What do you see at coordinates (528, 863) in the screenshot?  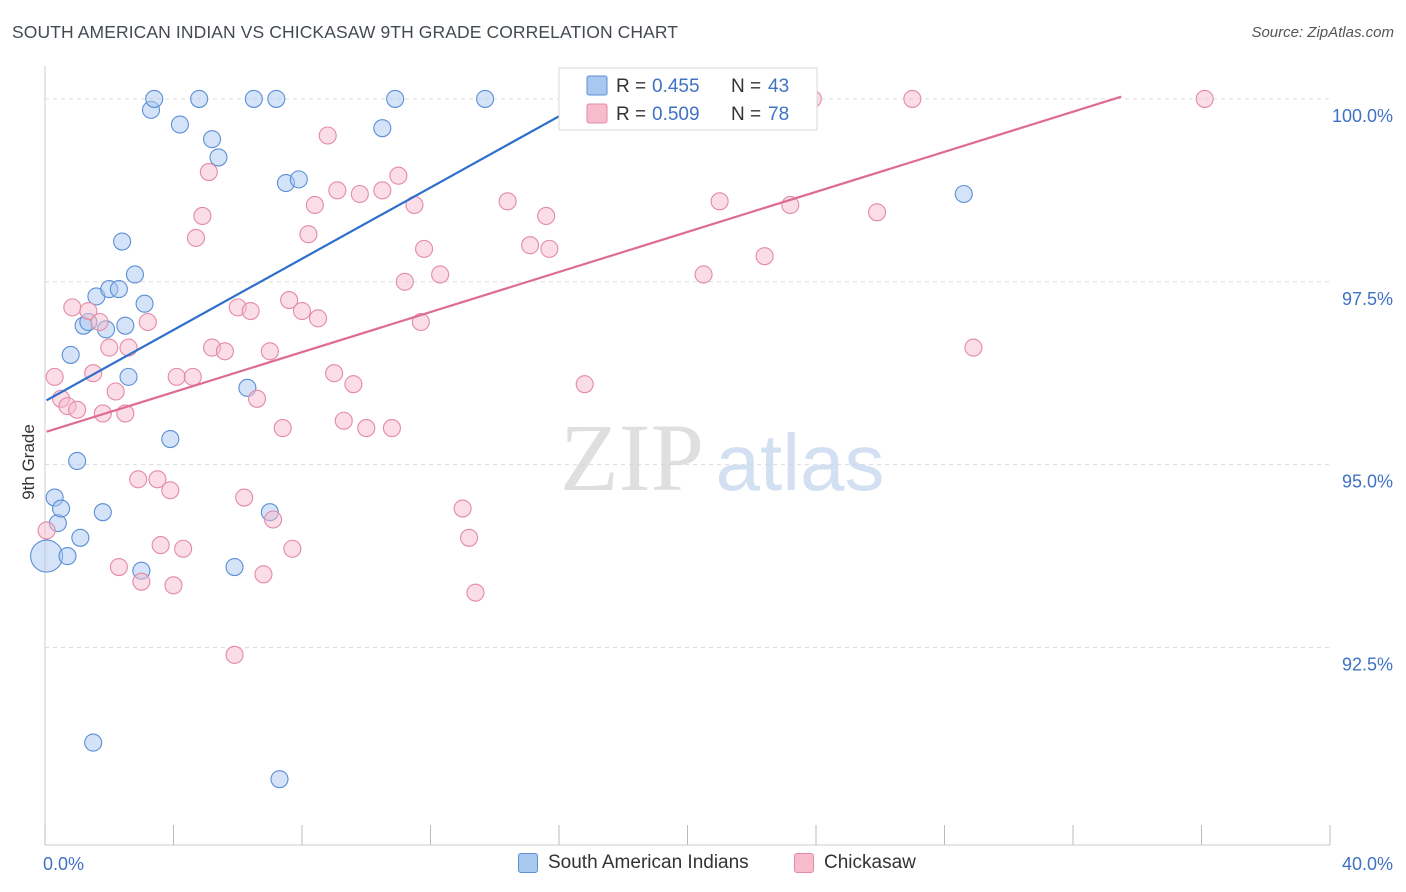 I see `legend-swatch-blue` at bounding box center [528, 863].